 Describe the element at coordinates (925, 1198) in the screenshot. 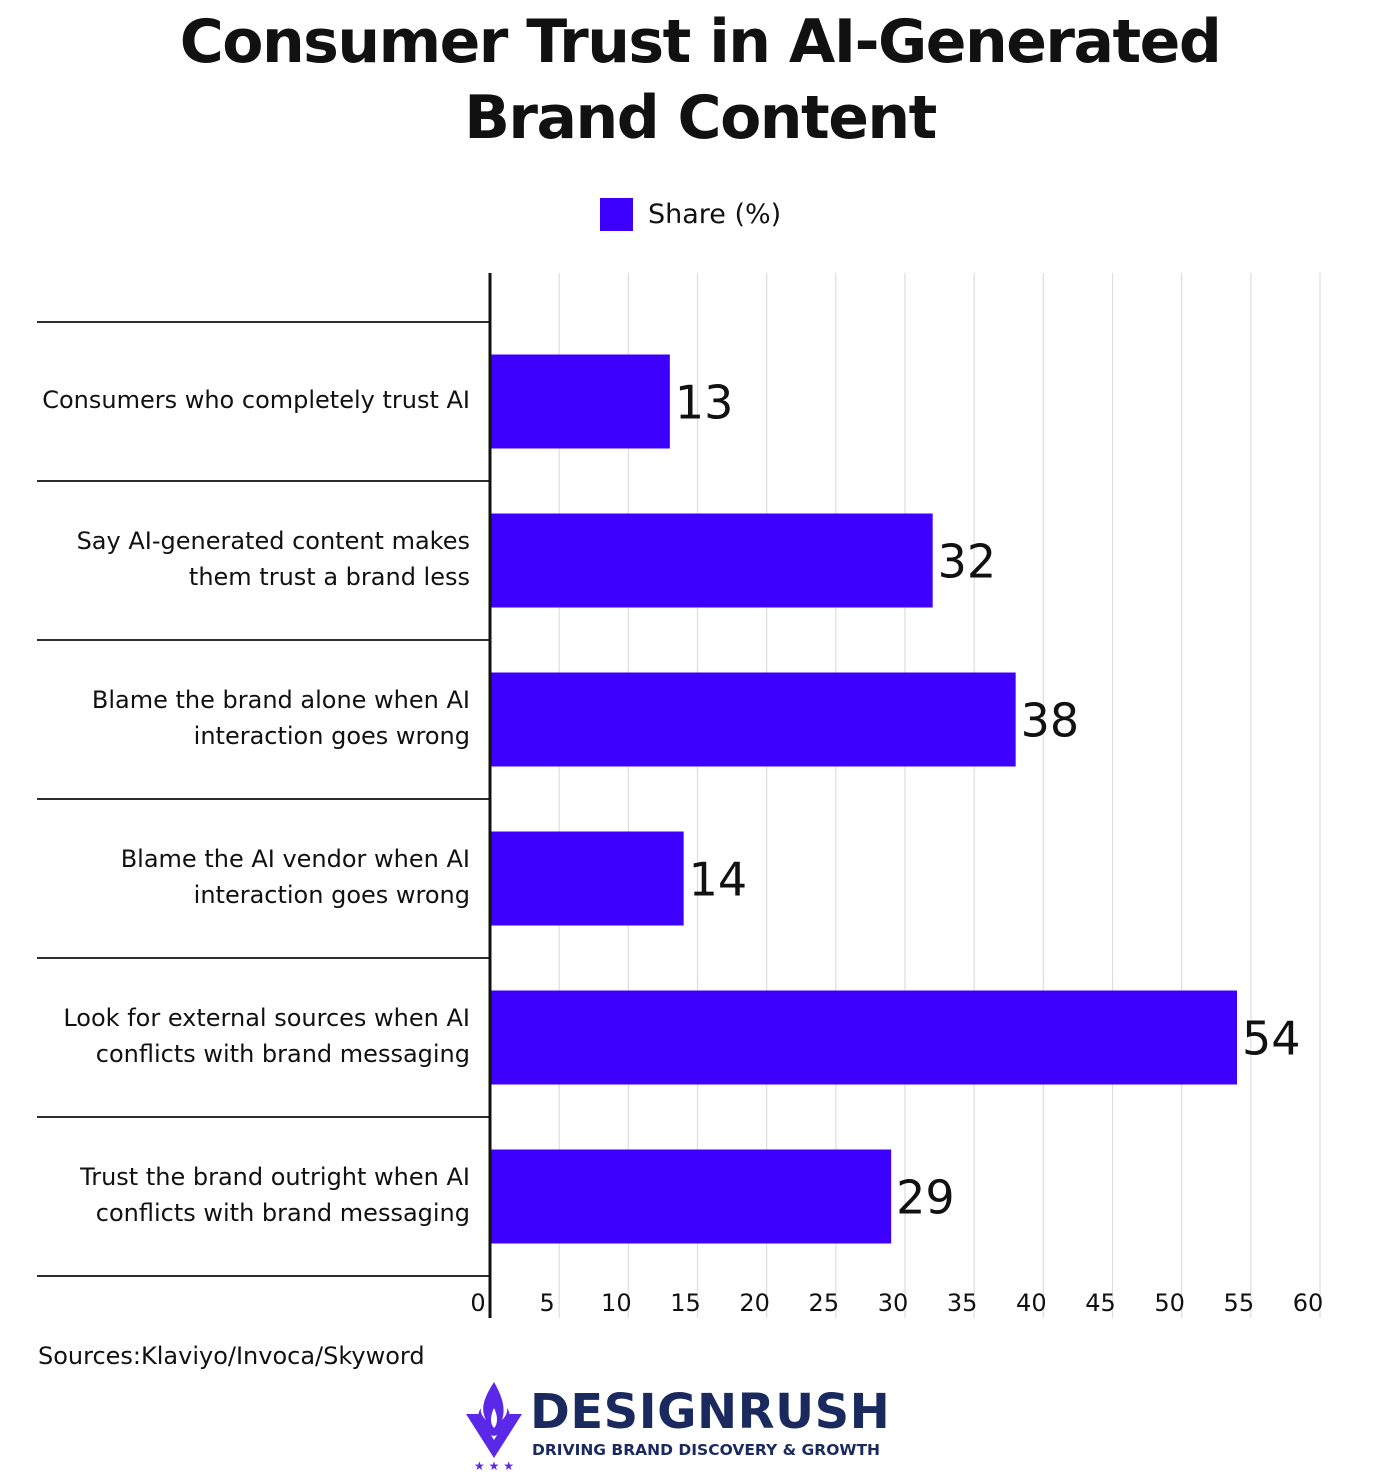

I see `bar-value-label: 29` at that location.